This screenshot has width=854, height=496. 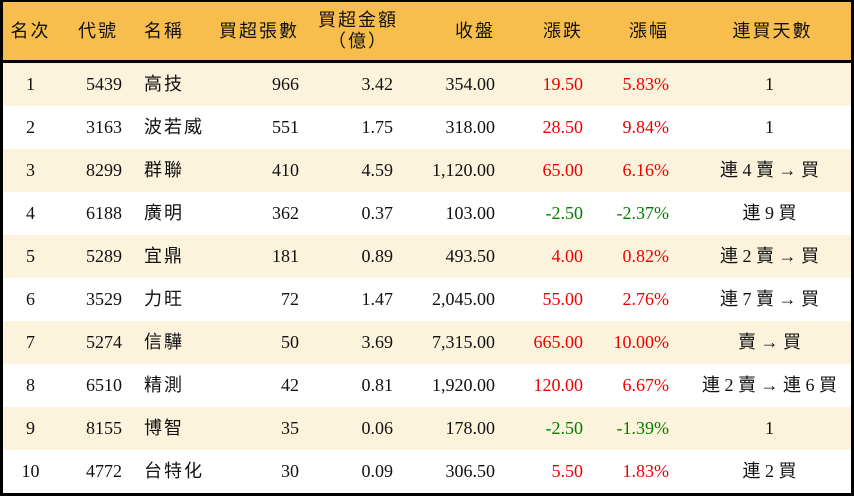 What do you see at coordinates (646, 84) in the screenshot?
I see `cell-change-pct: 5.83%` at bounding box center [646, 84].